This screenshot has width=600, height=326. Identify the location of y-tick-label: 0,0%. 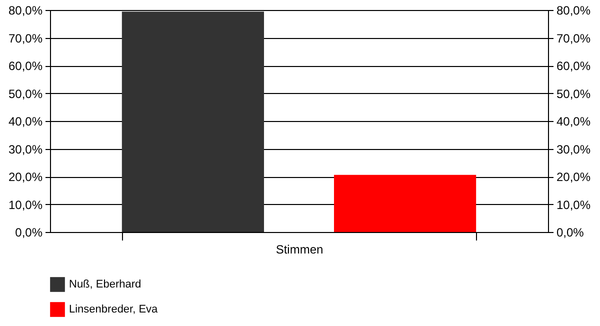
(29, 233).